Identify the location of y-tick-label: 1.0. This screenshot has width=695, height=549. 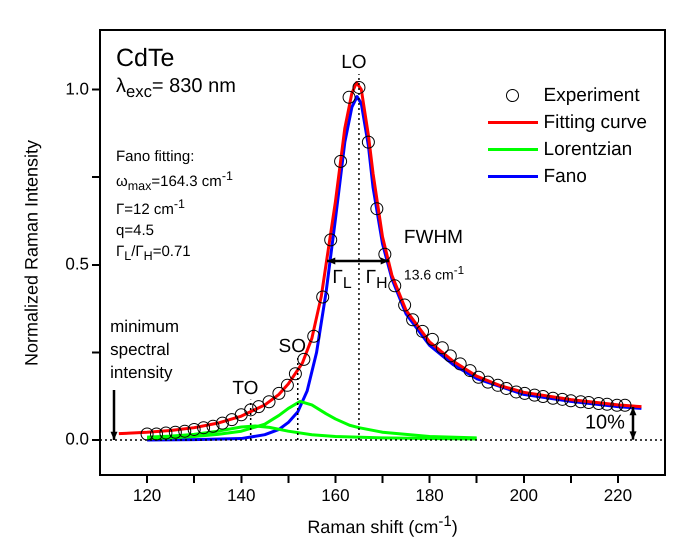
(77, 88).